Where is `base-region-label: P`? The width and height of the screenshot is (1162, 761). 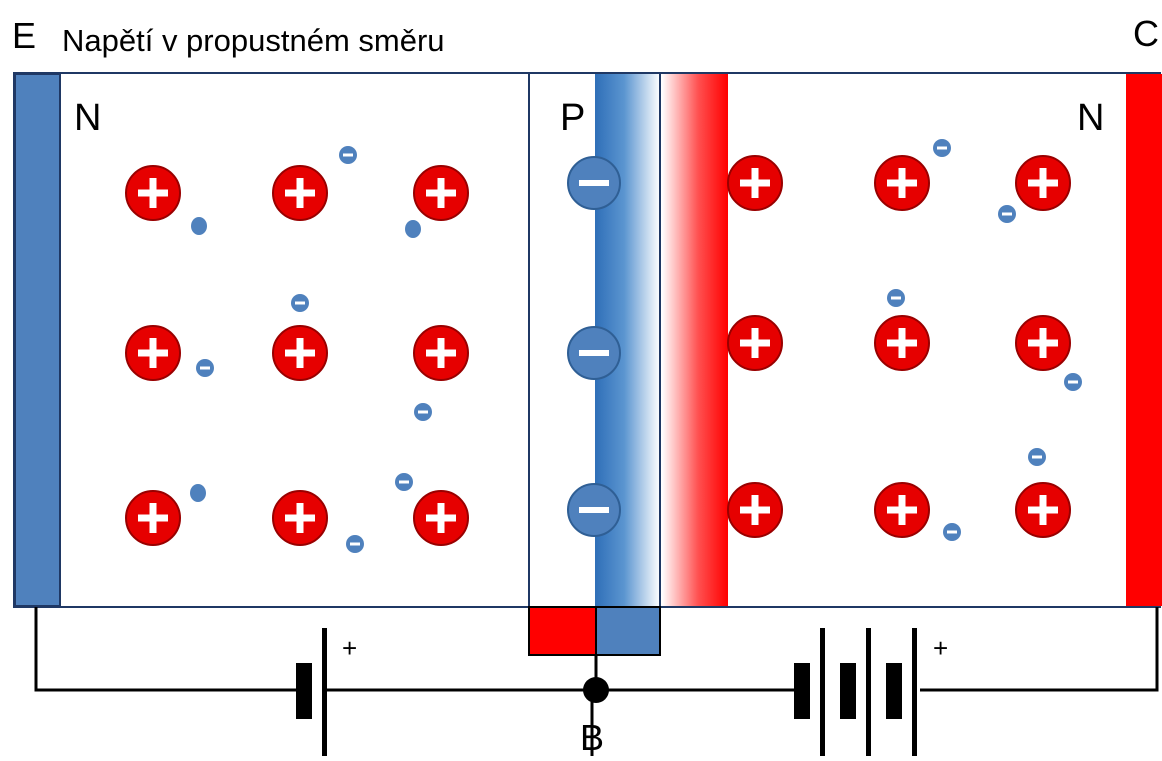
base-region-label: P is located at coordinates (572, 118).